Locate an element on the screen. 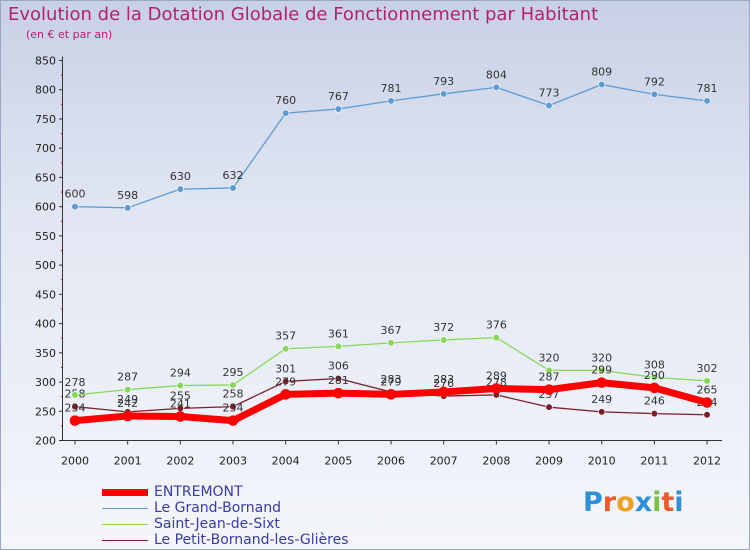 The height and width of the screenshot is (550, 750). data-label: 299 is located at coordinates (601, 370).